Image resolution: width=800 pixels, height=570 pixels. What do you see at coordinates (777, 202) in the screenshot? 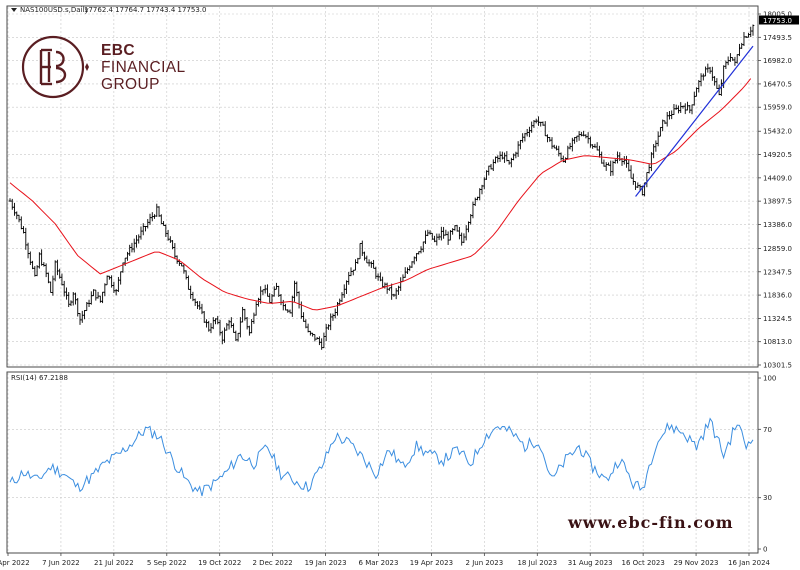
I see `price-tick-label: 13897.5` at bounding box center [777, 202].